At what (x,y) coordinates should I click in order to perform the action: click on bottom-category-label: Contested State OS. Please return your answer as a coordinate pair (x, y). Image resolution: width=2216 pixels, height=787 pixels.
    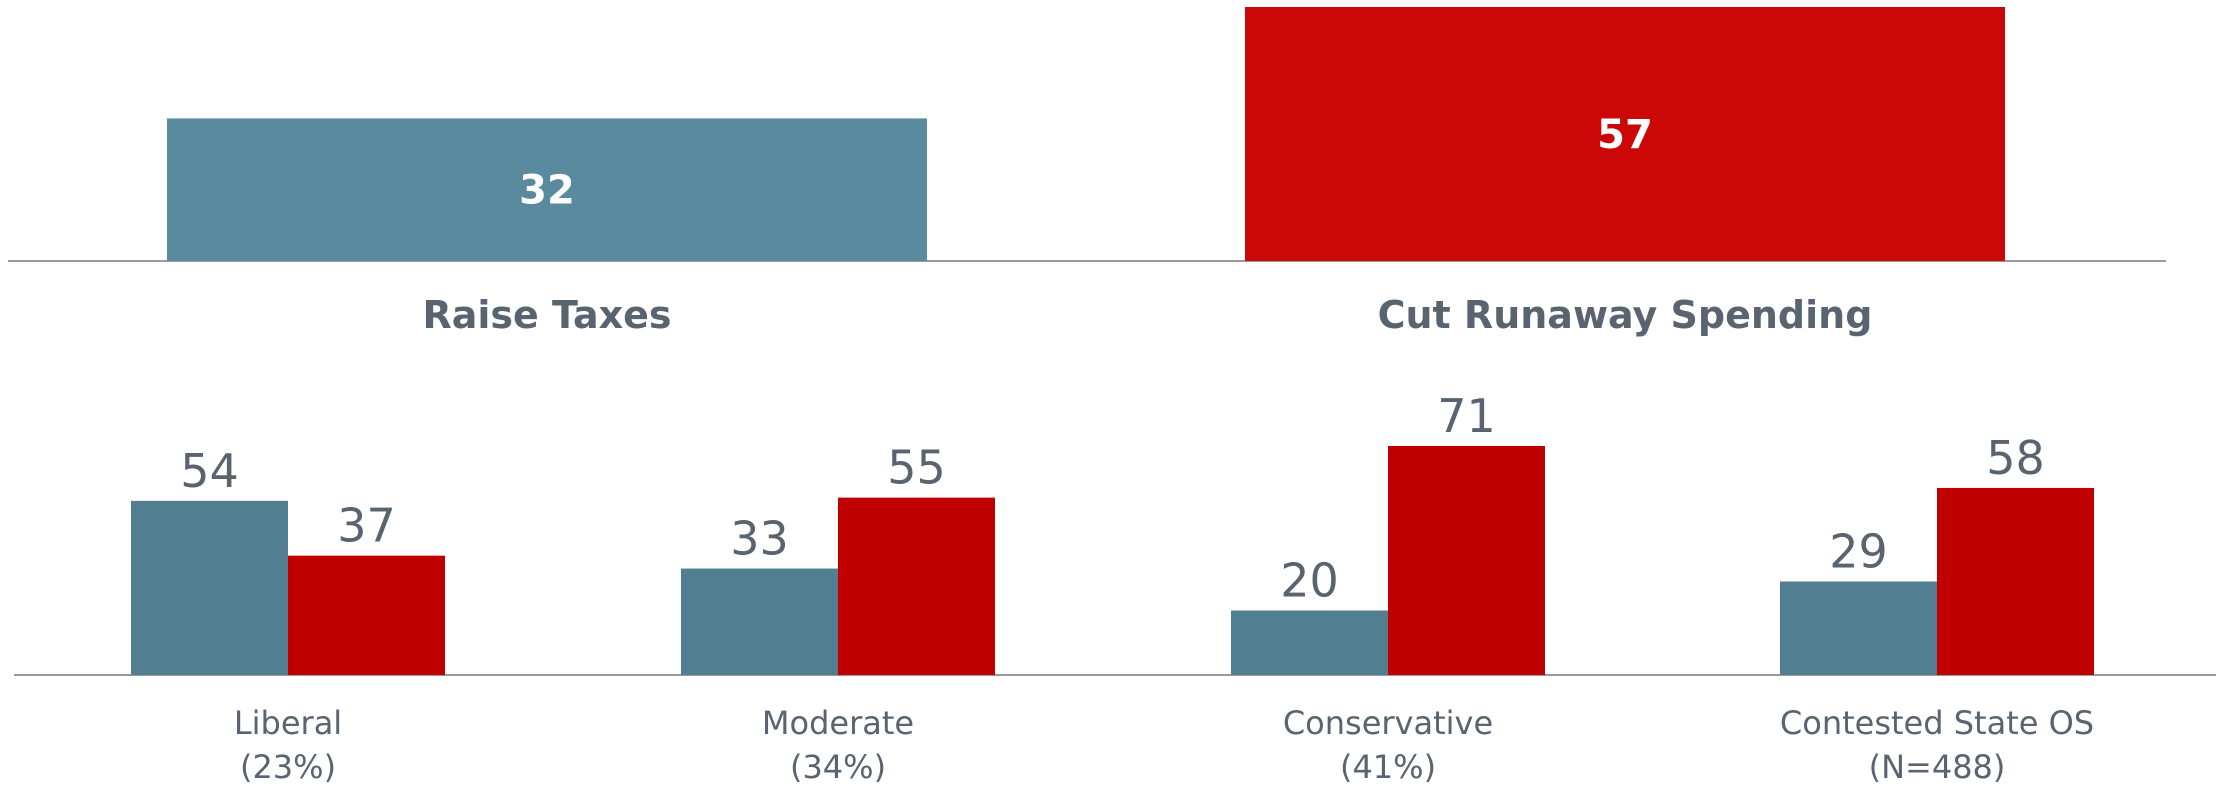
    Looking at the image, I should click on (1937, 723).